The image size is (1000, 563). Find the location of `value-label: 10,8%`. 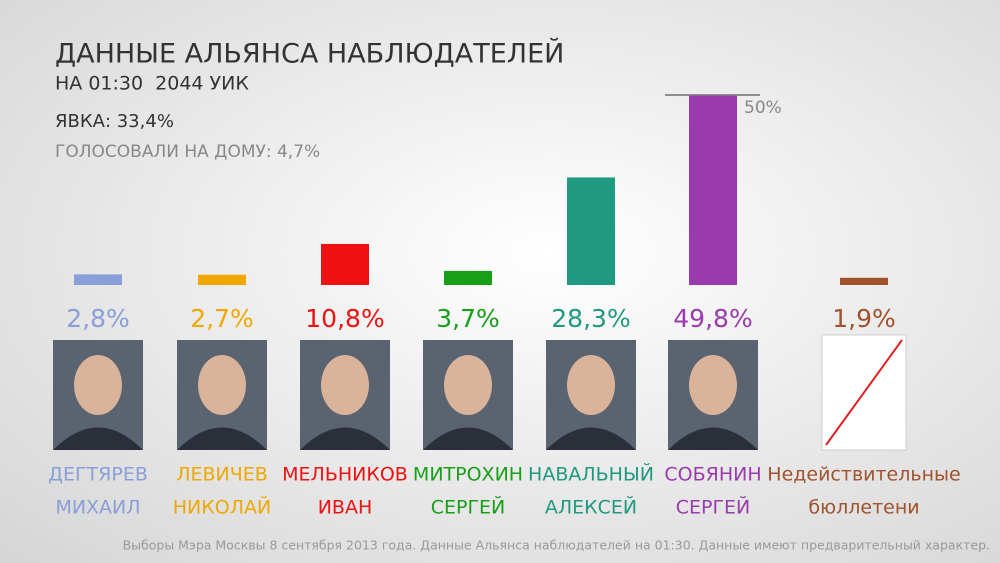

value-label: 10,8% is located at coordinates (344, 318).